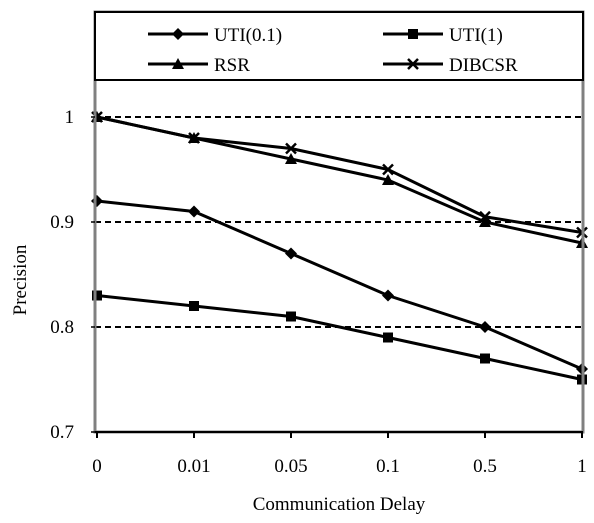 Image resolution: width=594 pixels, height=523 pixels. I want to click on y-tick-label: 0.8, so click(62, 327).